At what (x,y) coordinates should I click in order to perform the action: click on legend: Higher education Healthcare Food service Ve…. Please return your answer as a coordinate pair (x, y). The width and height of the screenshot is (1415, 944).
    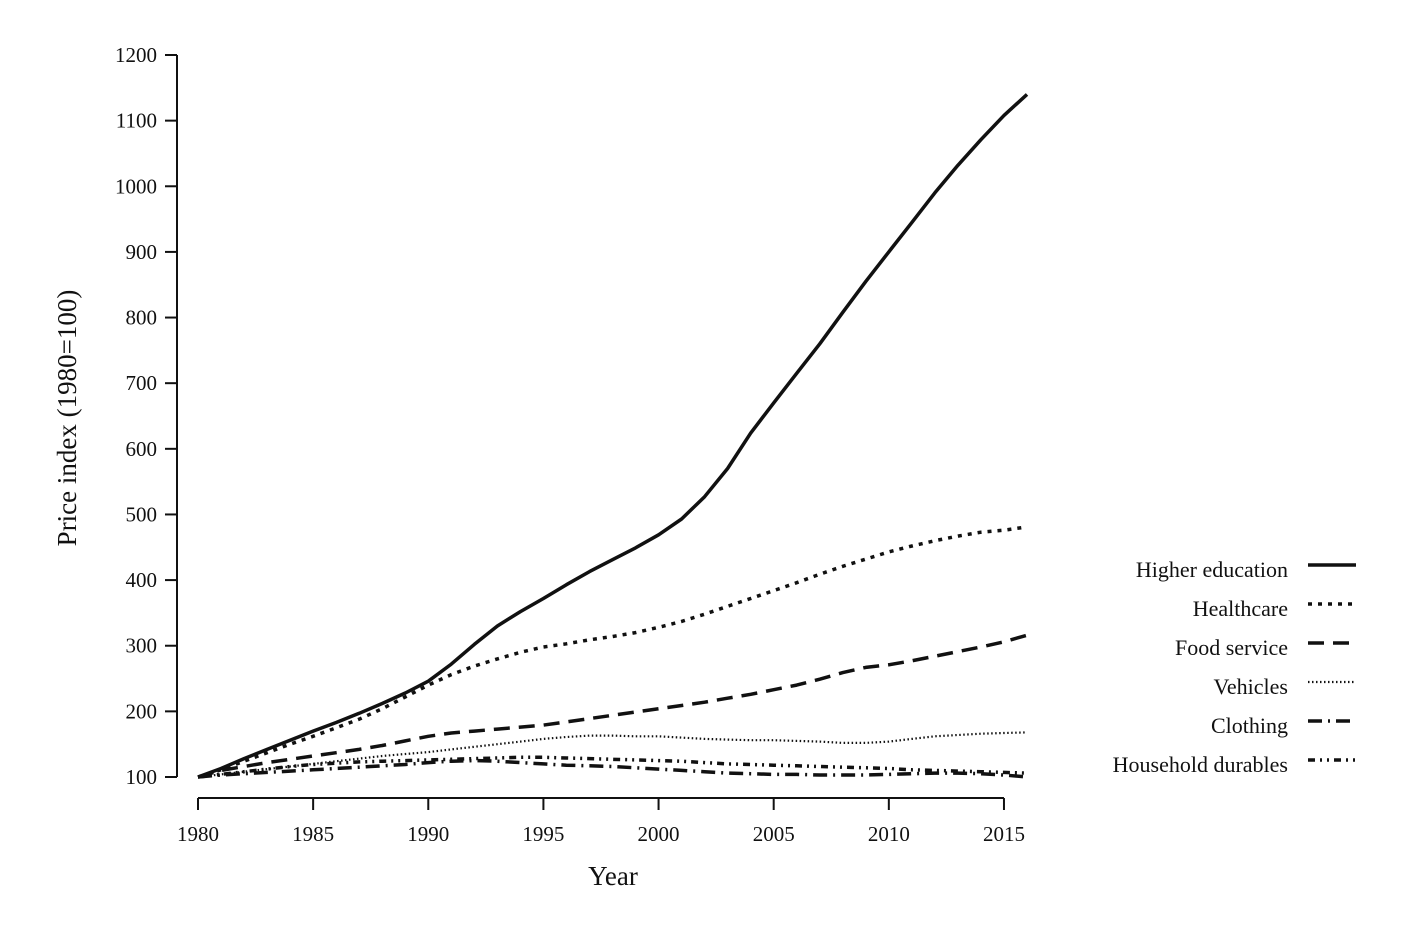
    Looking at the image, I should click on (1234, 667).